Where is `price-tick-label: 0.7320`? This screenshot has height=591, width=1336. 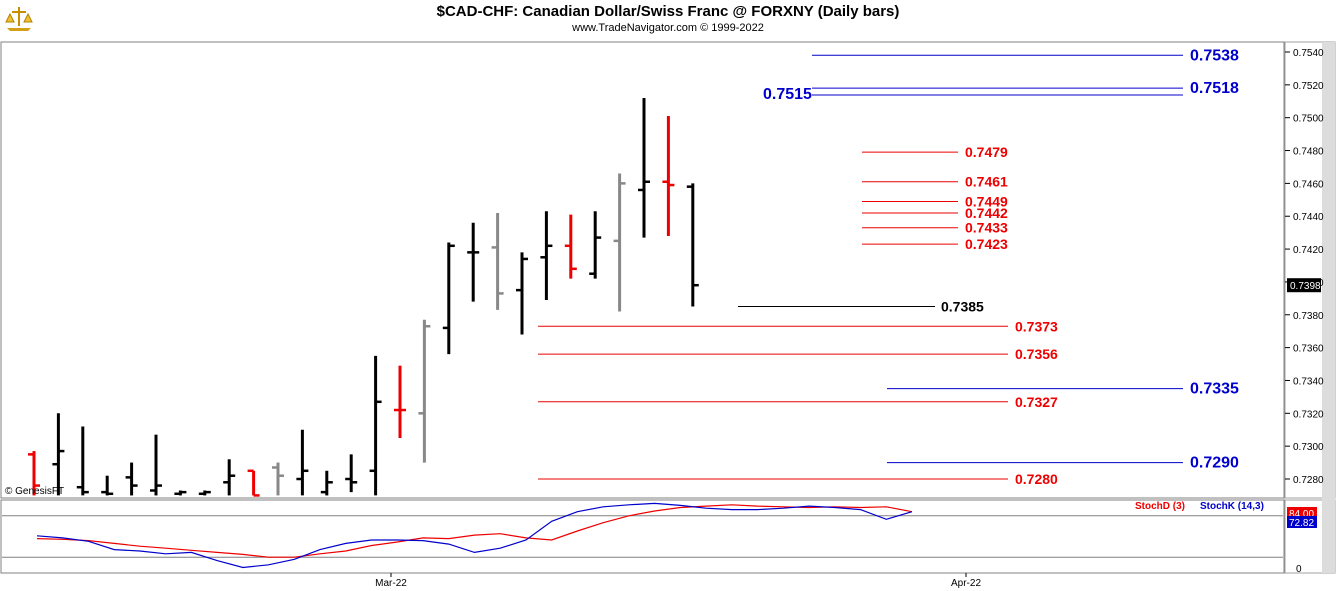 price-tick-label: 0.7320 is located at coordinates (1308, 414).